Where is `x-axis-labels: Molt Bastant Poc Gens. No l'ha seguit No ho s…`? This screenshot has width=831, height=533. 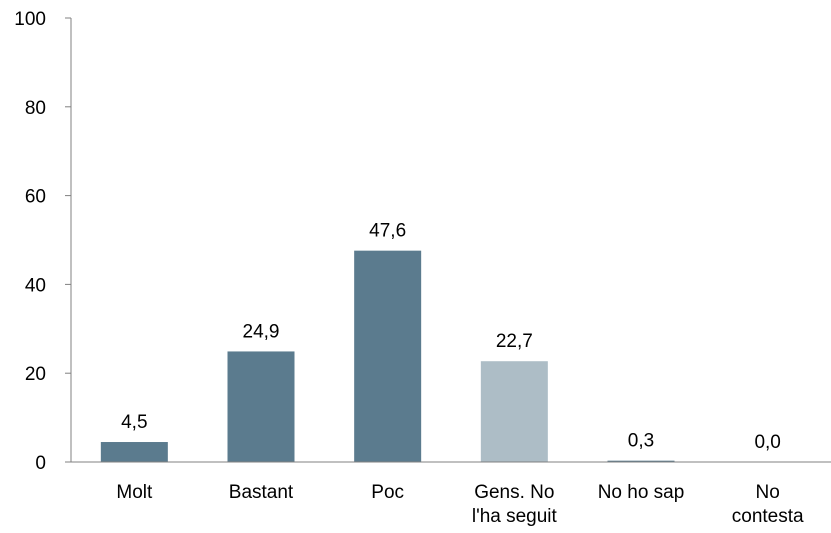
x-axis-labels: Molt Bastant Poc Gens. No l'ha seguit No ho s… is located at coordinates (460, 504).